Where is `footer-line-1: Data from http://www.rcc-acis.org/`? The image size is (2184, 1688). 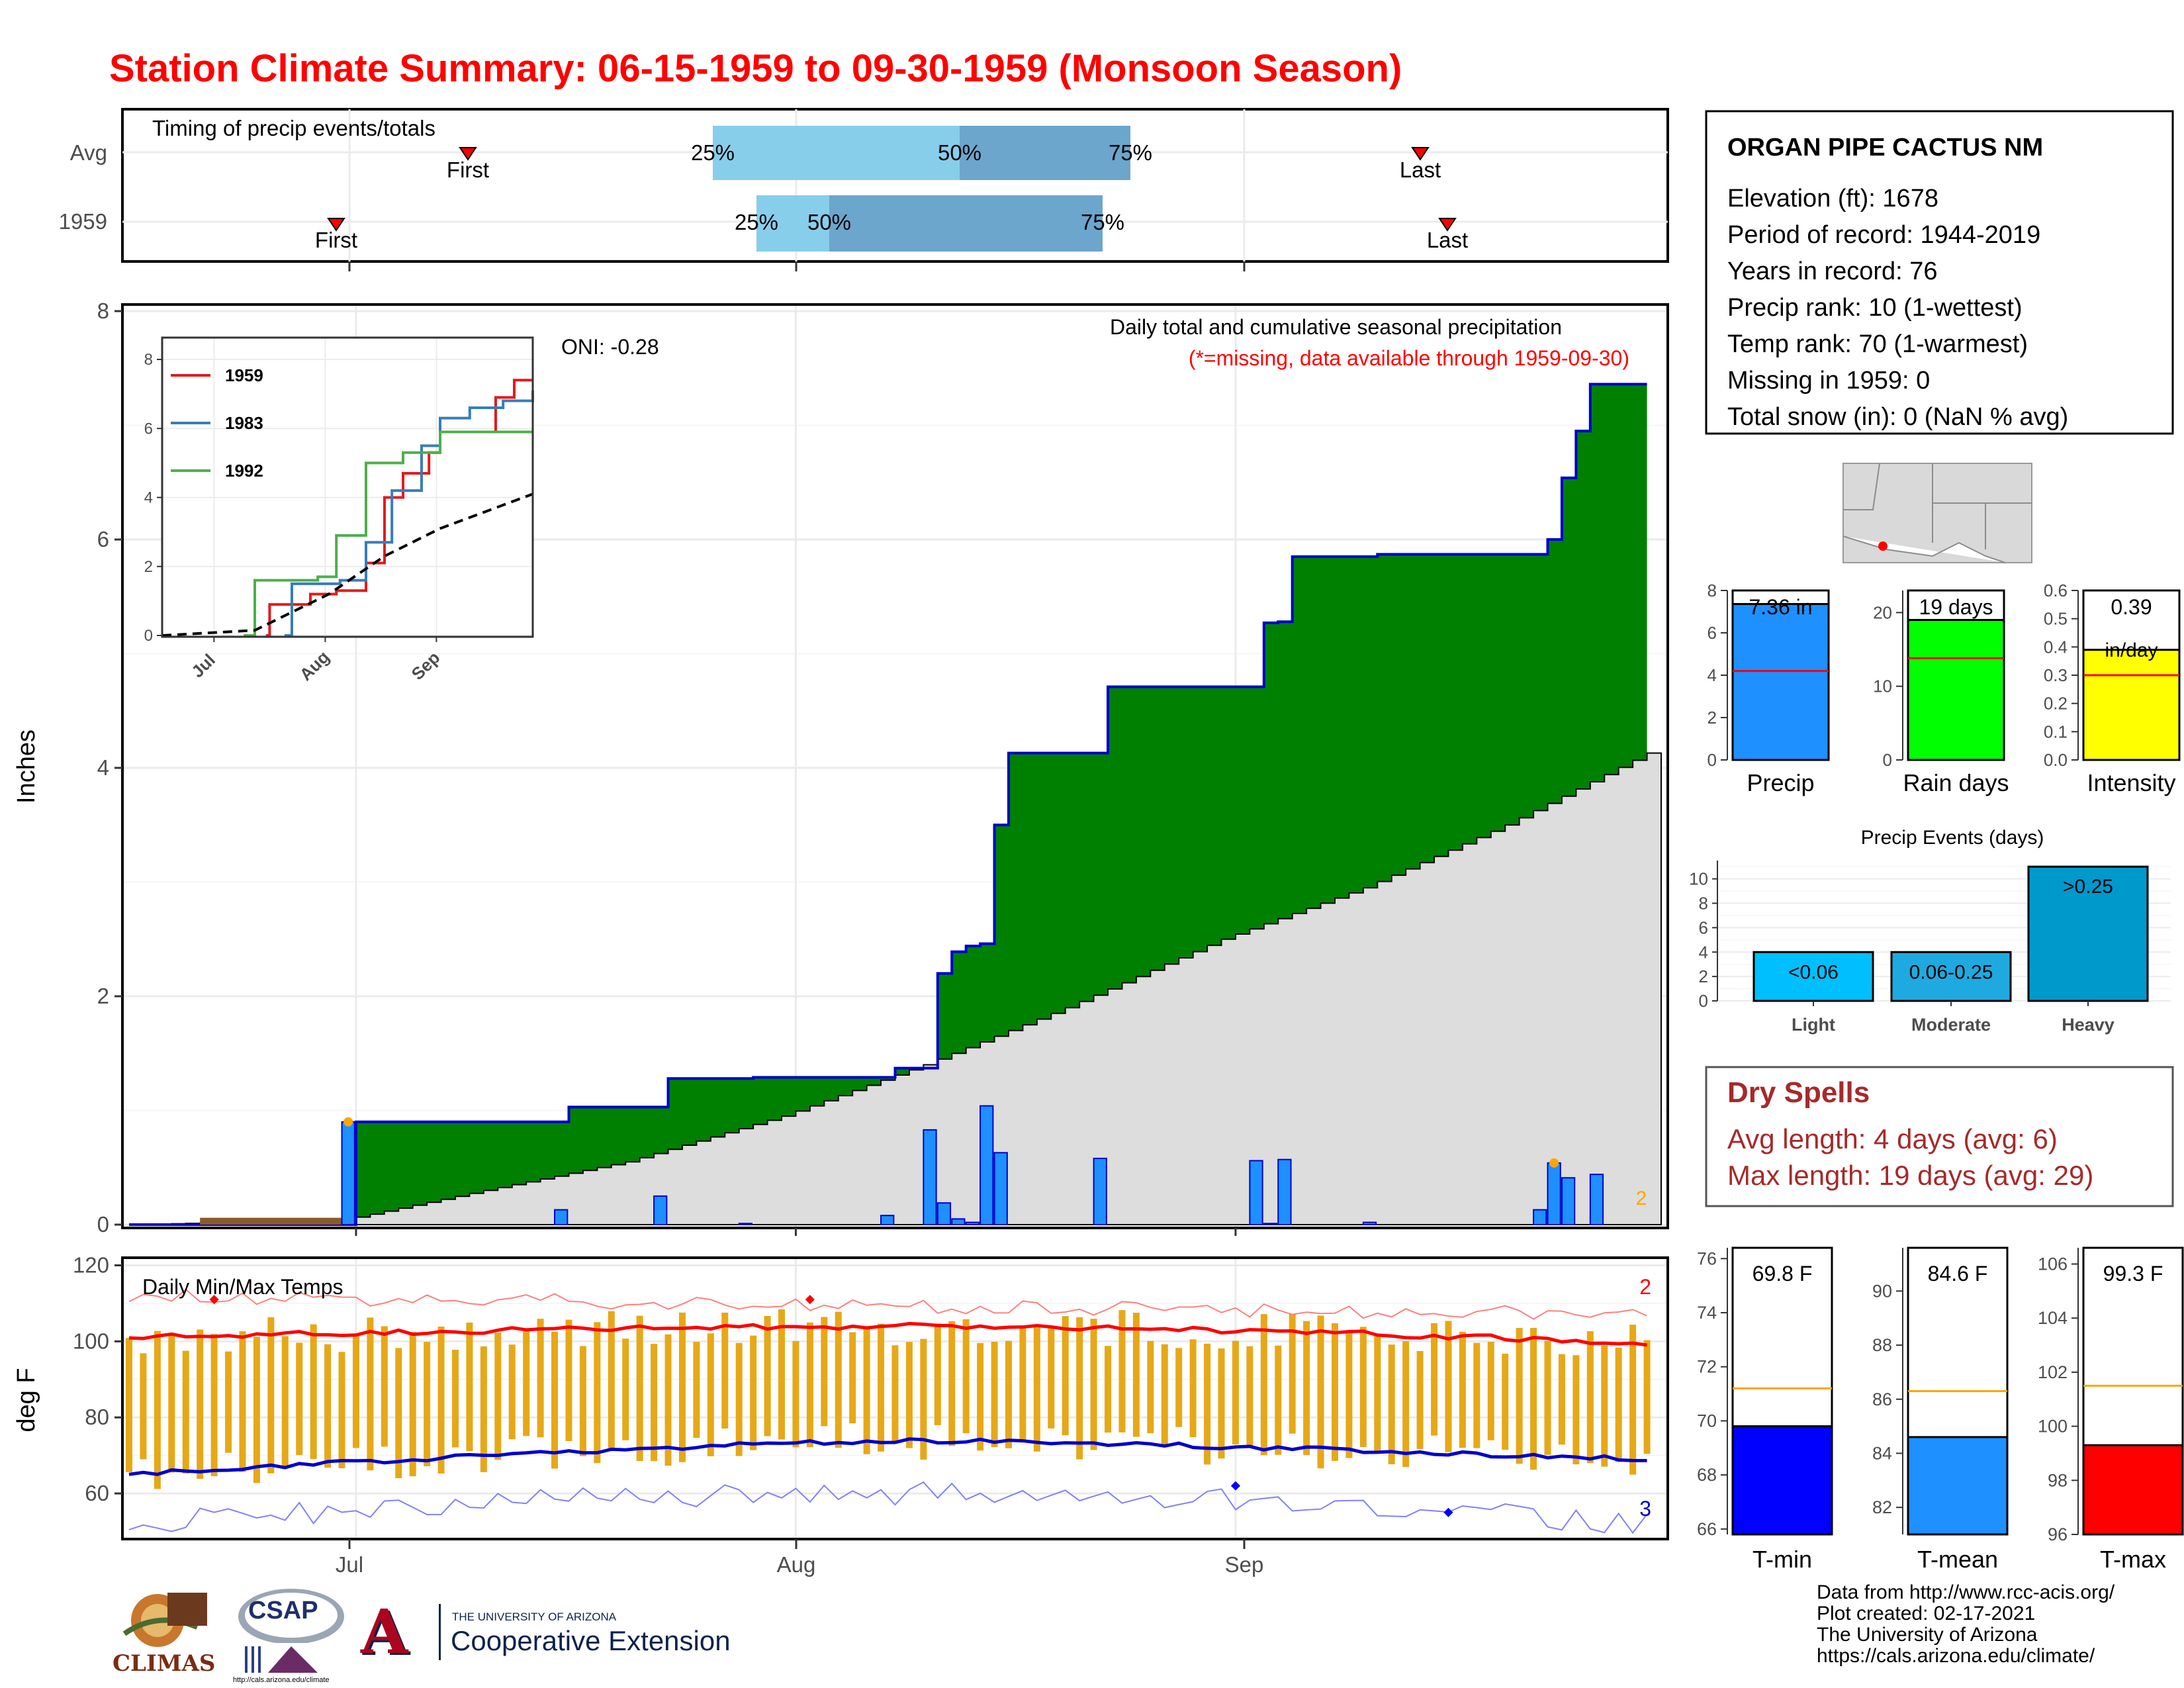 footer-line-1: Data from http://www.rcc-acis.org/ is located at coordinates (1966, 1592).